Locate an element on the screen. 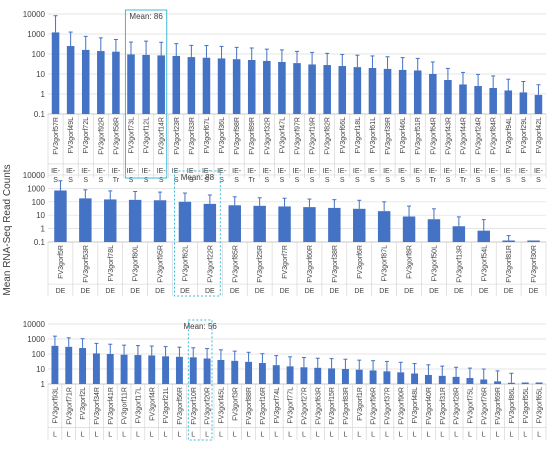 The width and height of the screenshot is (550, 460). category-label: FV3gorf62L is located at coordinates (185, 263).